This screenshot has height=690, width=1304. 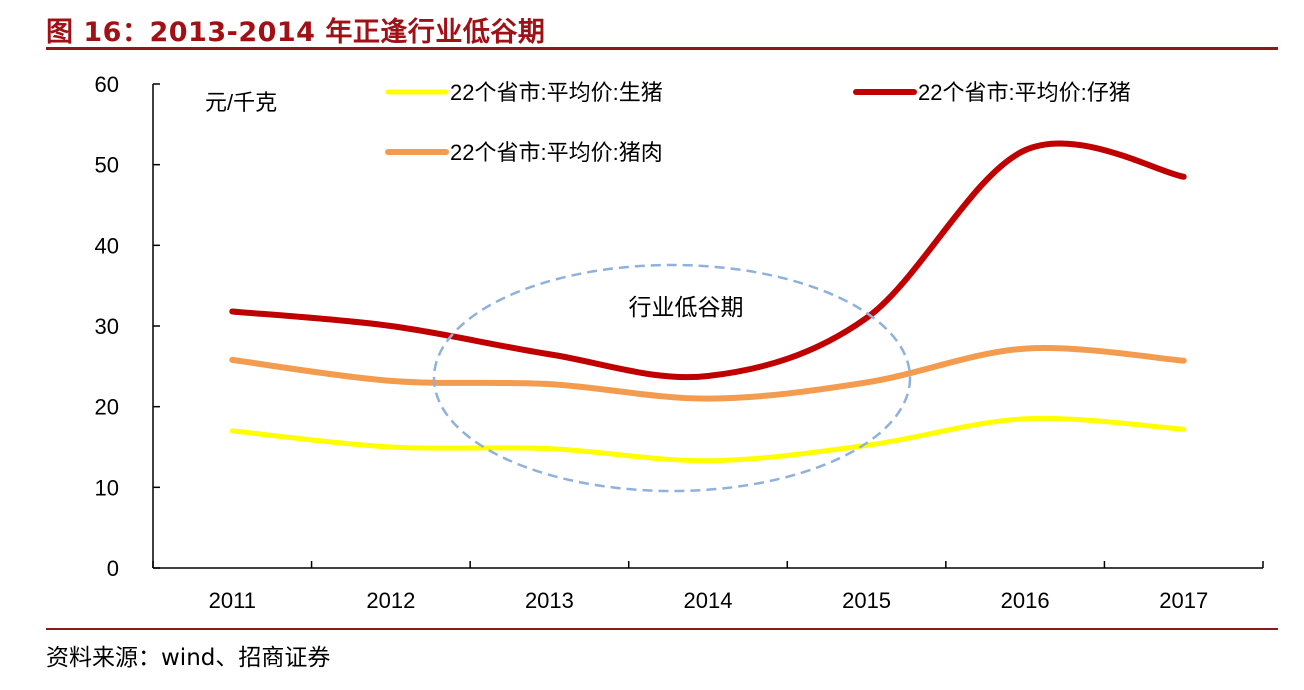 What do you see at coordinates (1183, 600) in the screenshot?
I see `x-tick-label: 2017` at bounding box center [1183, 600].